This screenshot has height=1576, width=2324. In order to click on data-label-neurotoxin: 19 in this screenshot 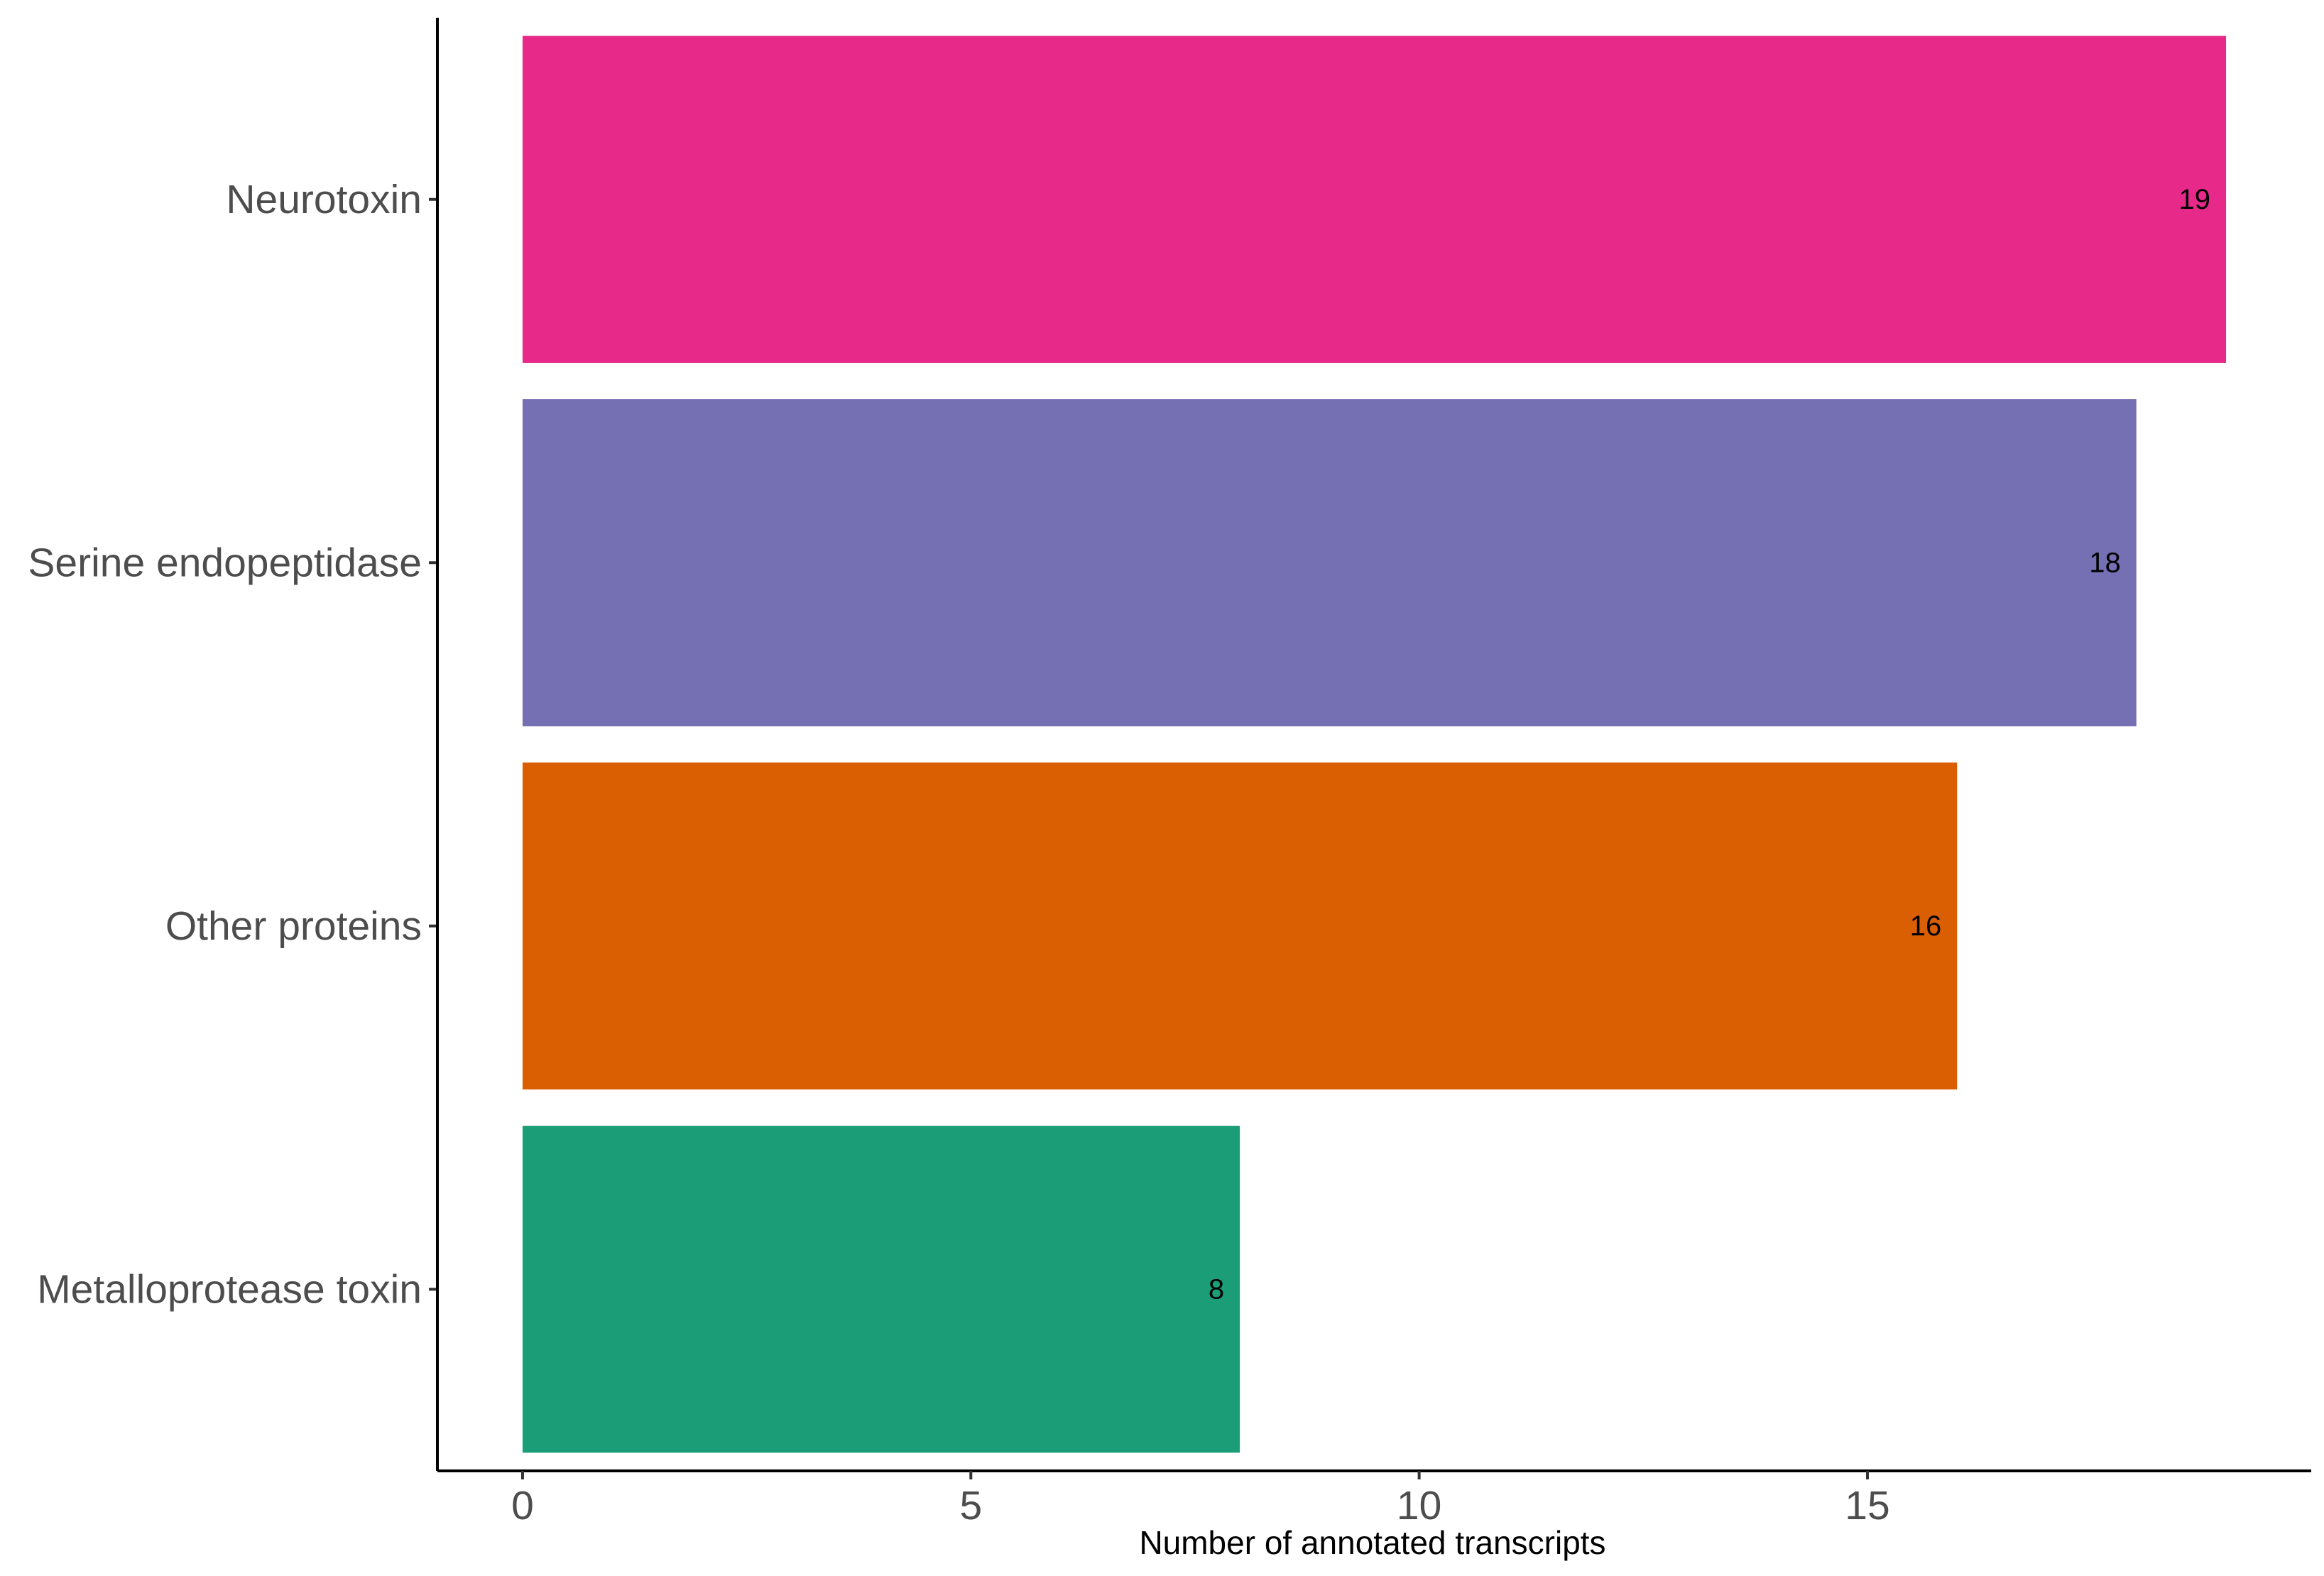, I will do `click(2195, 199)`.